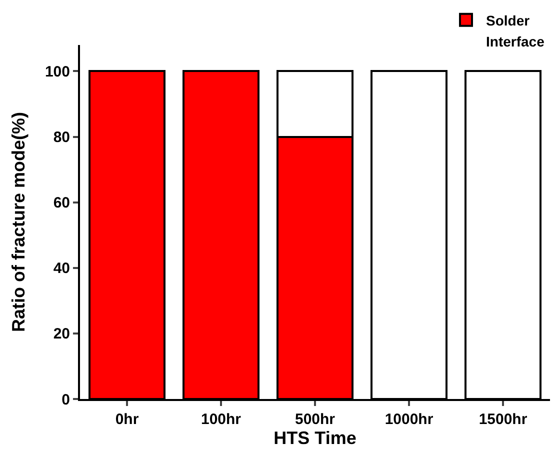  I want to click on y-tick-label: 20, so click(61, 334).